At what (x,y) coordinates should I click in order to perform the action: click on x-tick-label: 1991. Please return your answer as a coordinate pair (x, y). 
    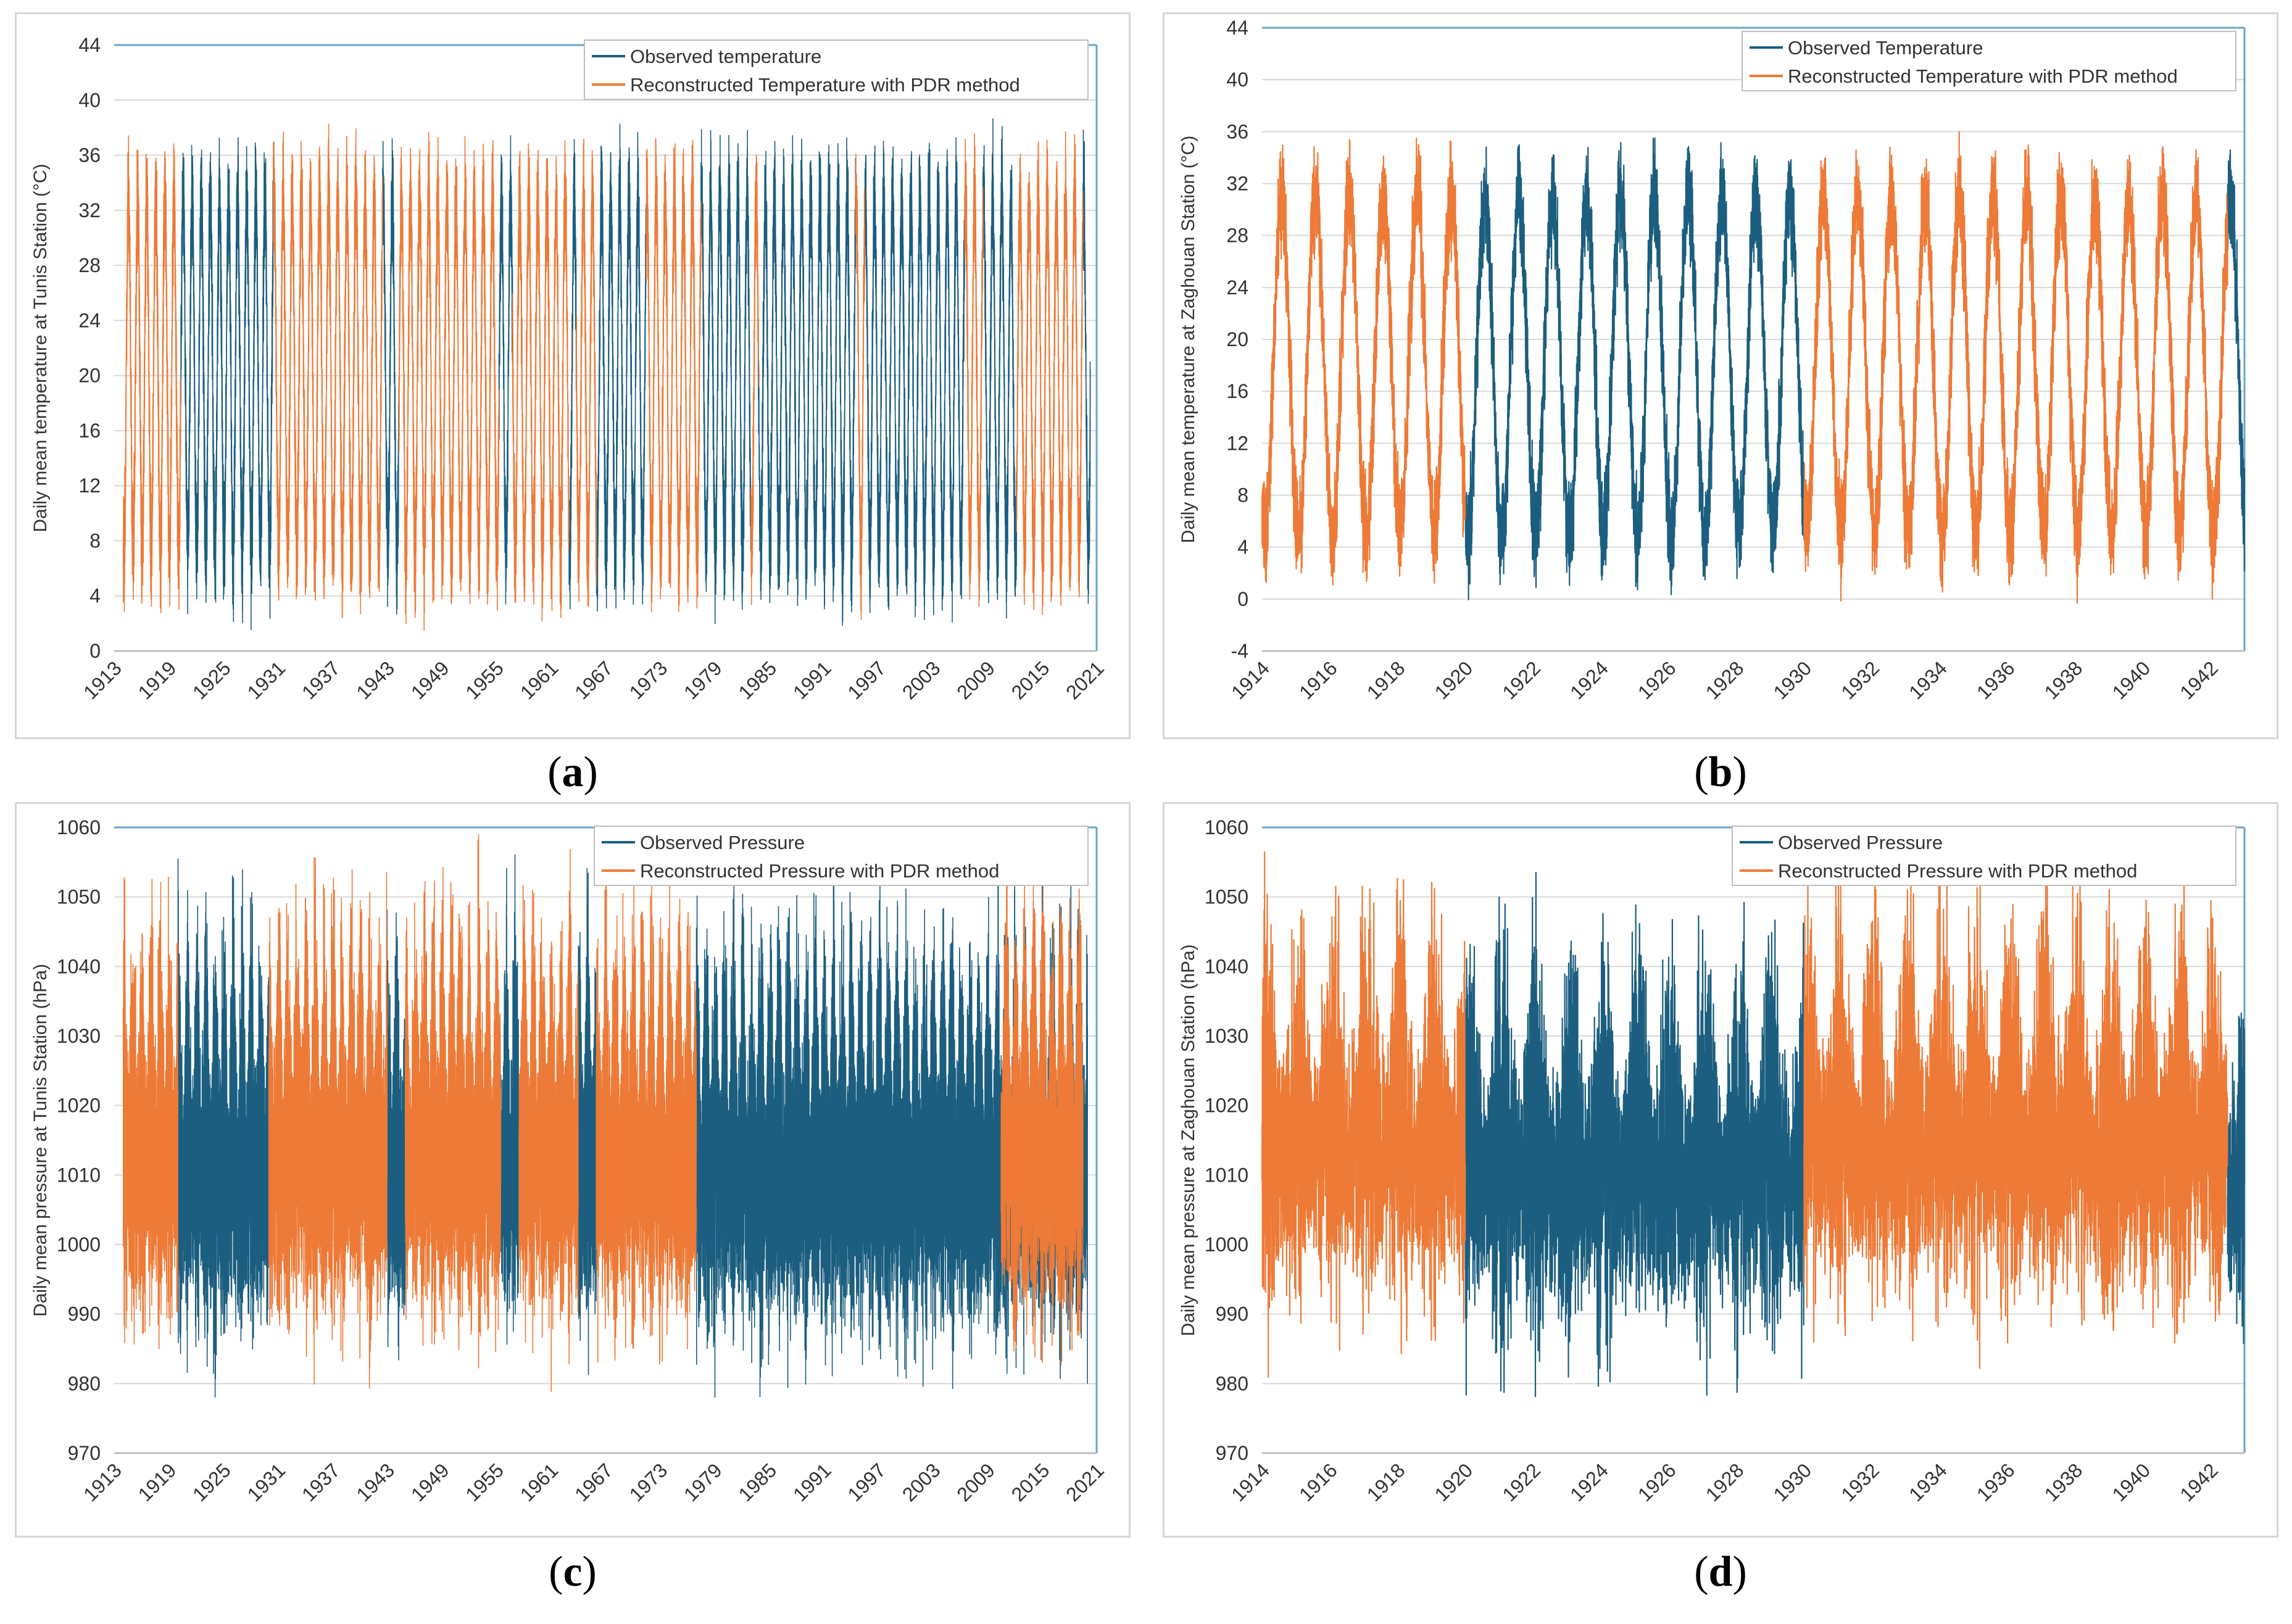
    Looking at the image, I should click on (812, 1482).